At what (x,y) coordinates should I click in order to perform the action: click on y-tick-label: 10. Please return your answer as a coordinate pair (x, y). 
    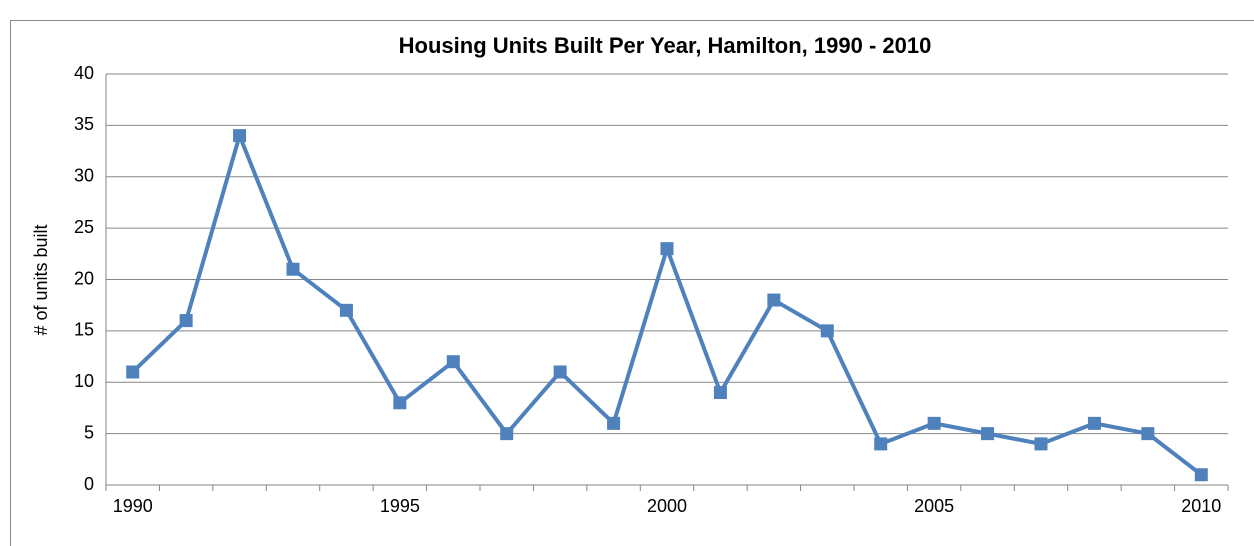
    Looking at the image, I should click on (84, 381).